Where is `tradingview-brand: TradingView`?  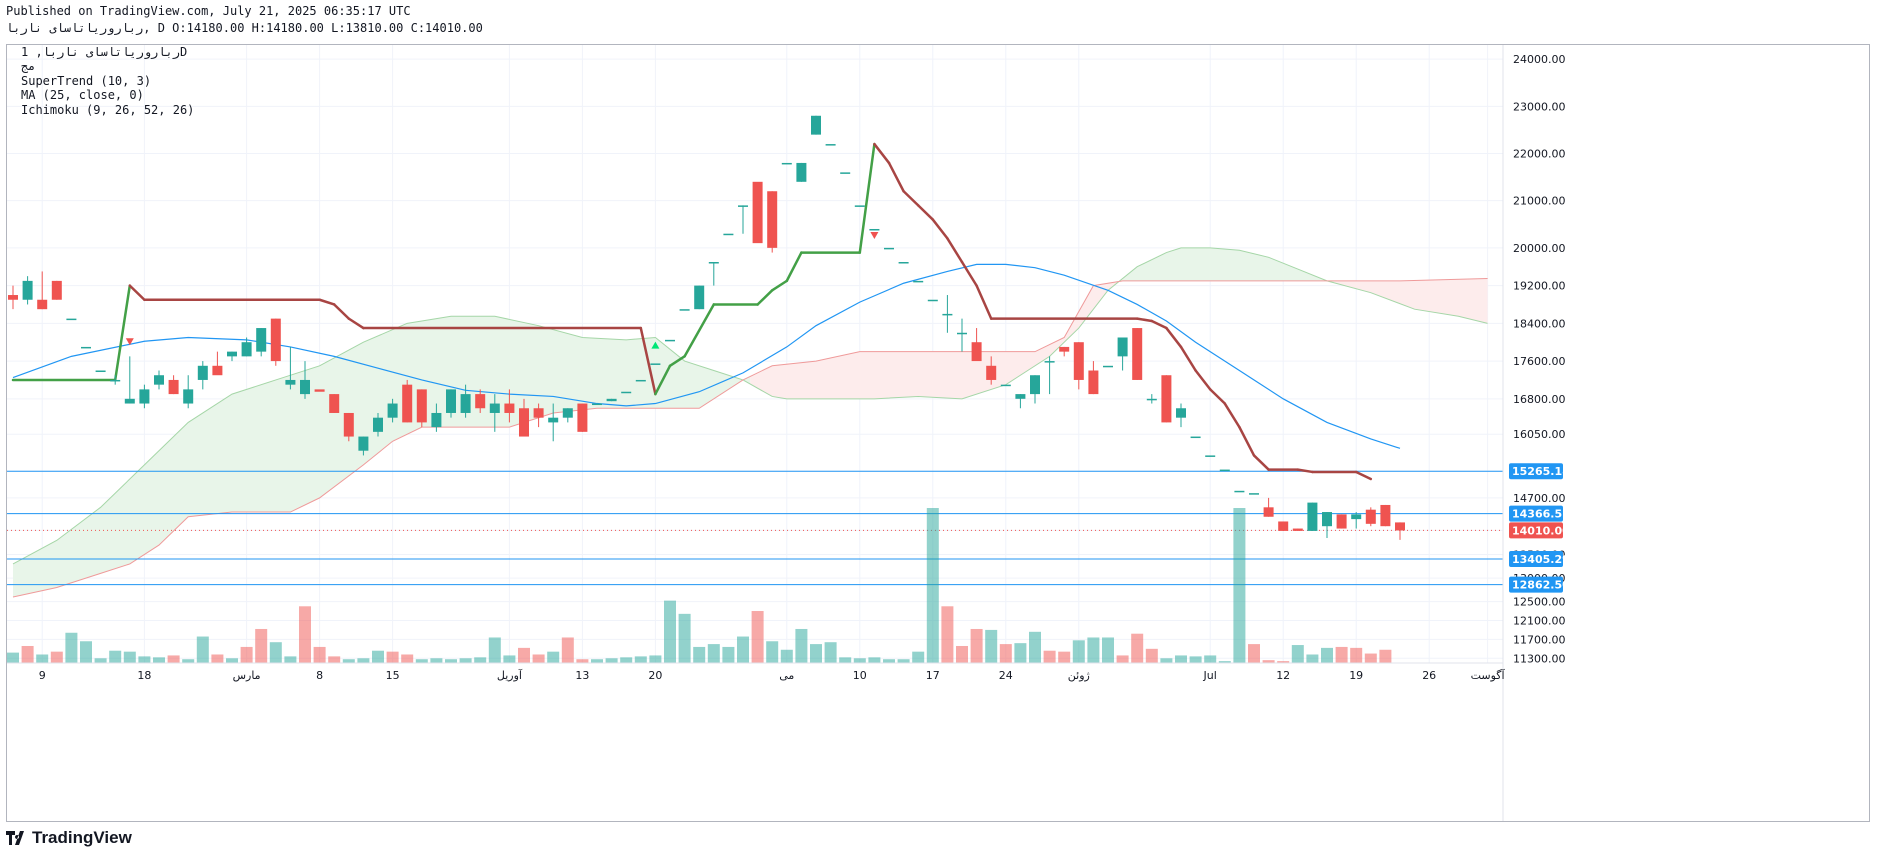 tradingview-brand: TradingView is located at coordinates (69, 838).